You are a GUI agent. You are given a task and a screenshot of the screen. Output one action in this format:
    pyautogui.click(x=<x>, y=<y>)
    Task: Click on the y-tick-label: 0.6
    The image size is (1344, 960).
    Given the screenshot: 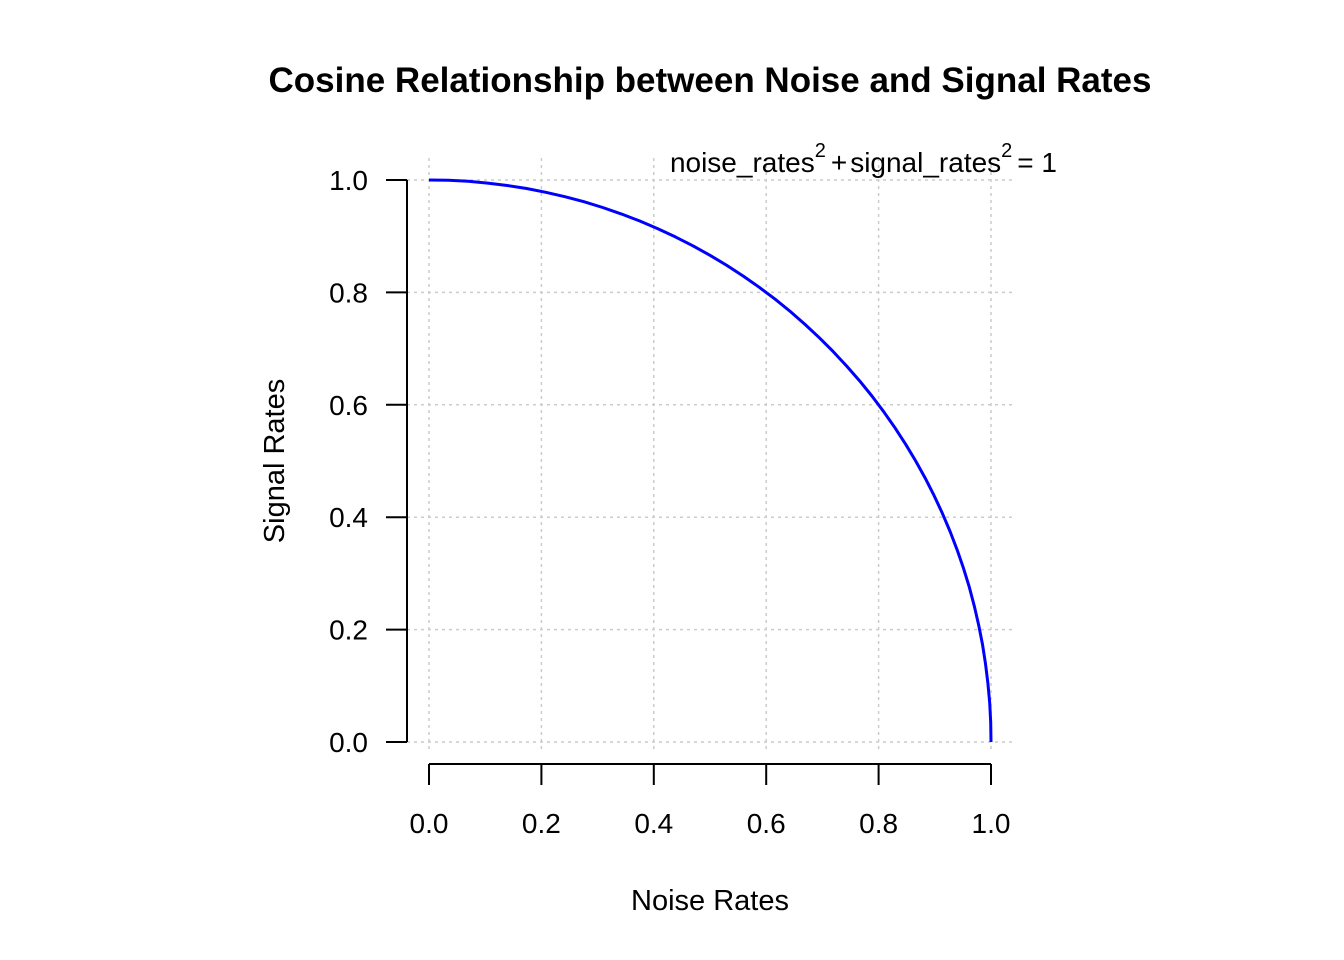 What is the action you would take?
    pyautogui.click(x=348, y=405)
    